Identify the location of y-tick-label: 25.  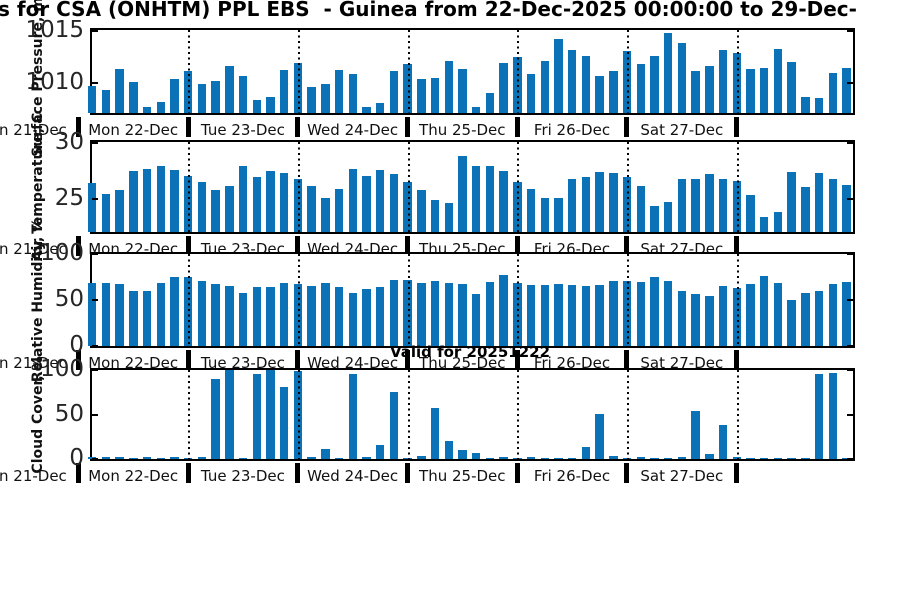
(69, 198).